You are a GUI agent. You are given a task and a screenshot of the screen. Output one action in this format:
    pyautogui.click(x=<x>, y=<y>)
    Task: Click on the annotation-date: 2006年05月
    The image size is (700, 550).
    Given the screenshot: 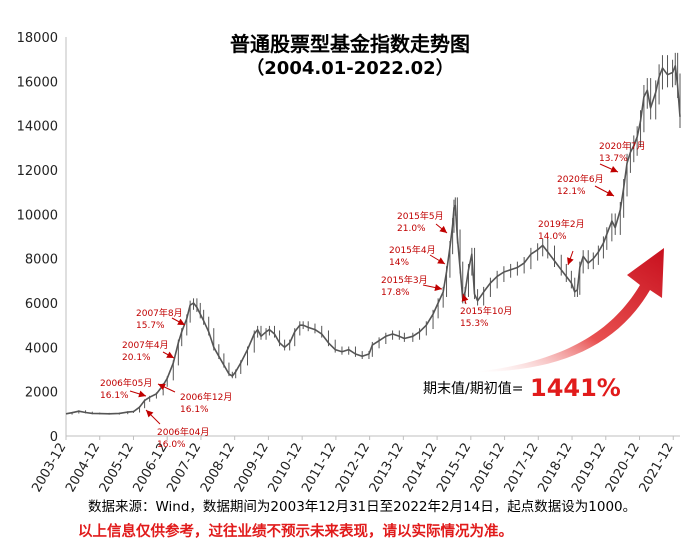 What is the action you would take?
    pyautogui.click(x=126, y=383)
    